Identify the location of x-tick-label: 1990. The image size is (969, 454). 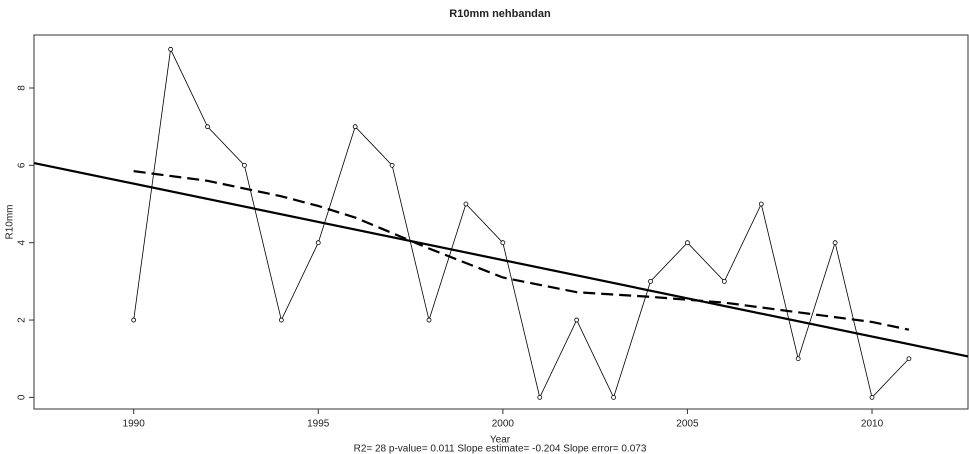
(134, 424).